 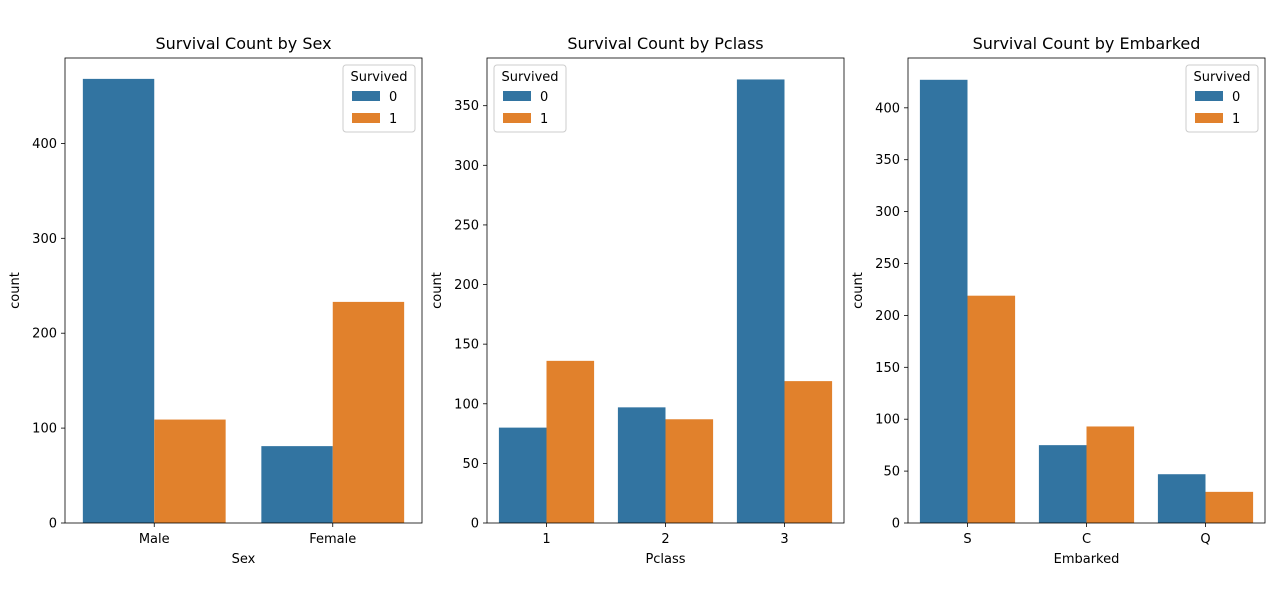 I want to click on x-tick-label: 1, so click(x=546, y=539).